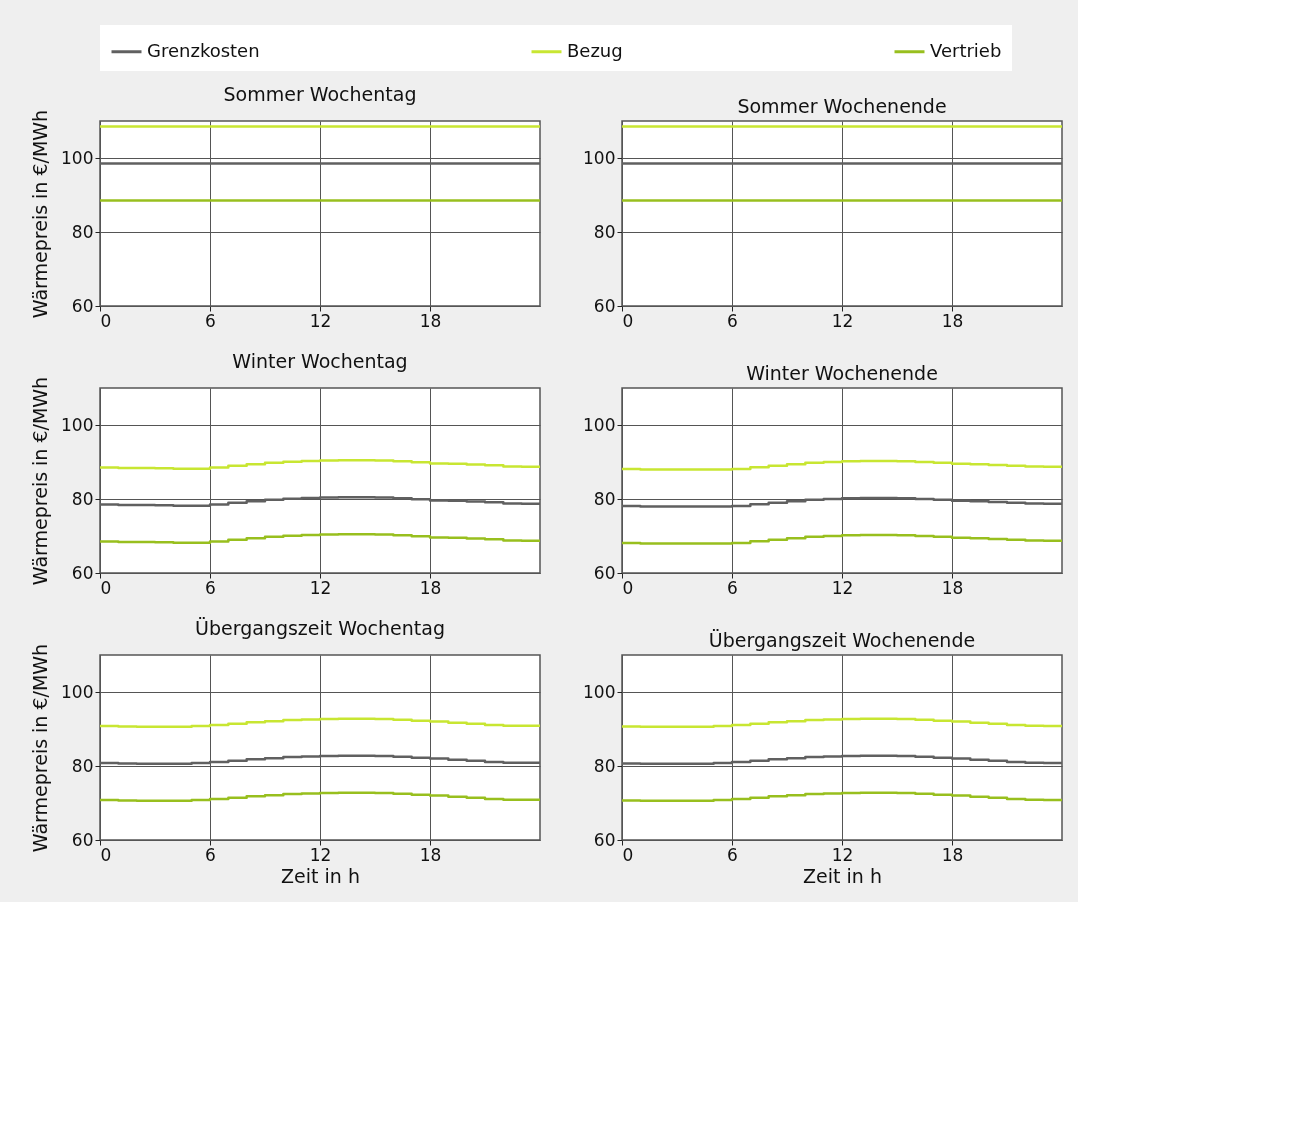 This screenshot has height=1135, width=1291. What do you see at coordinates (842, 640) in the screenshot?
I see `chart-title: Übergangszeit Wochenende` at bounding box center [842, 640].